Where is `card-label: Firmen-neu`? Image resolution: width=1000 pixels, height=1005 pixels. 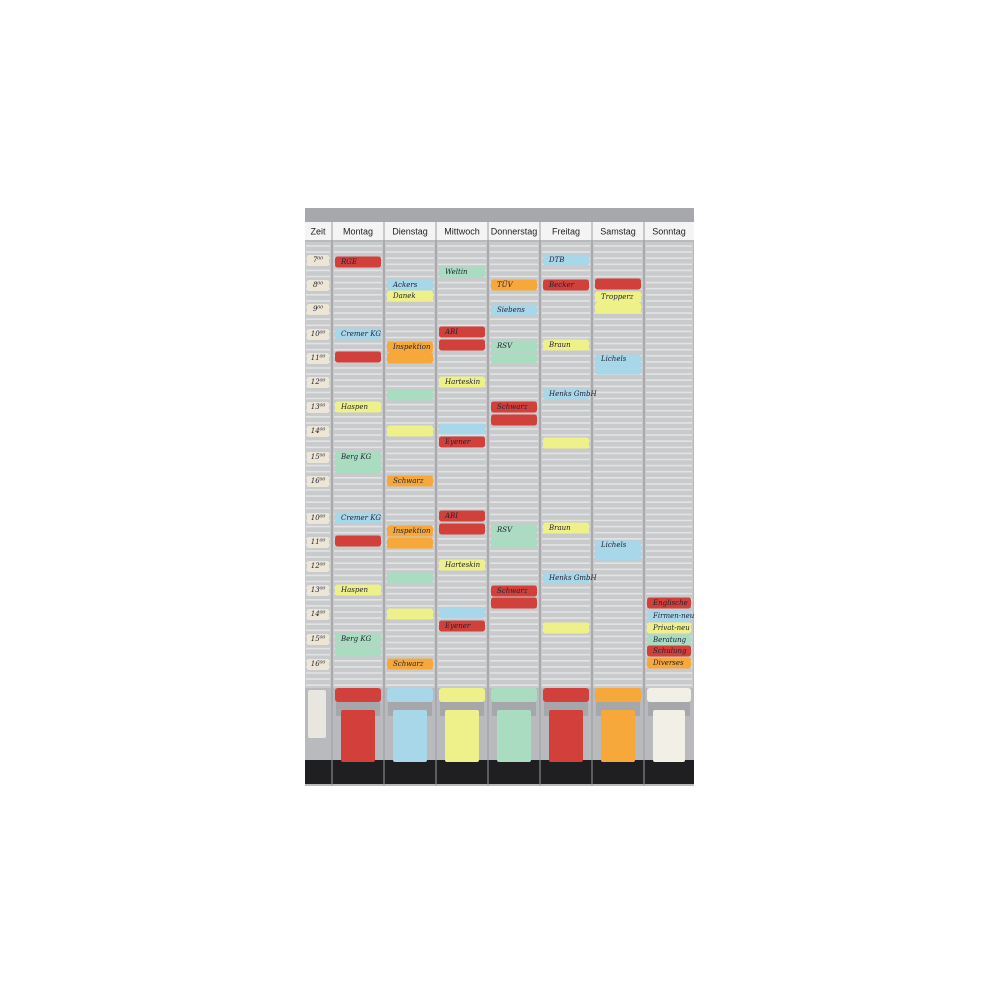
card-label: Firmen-neu is located at coordinates (673, 616).